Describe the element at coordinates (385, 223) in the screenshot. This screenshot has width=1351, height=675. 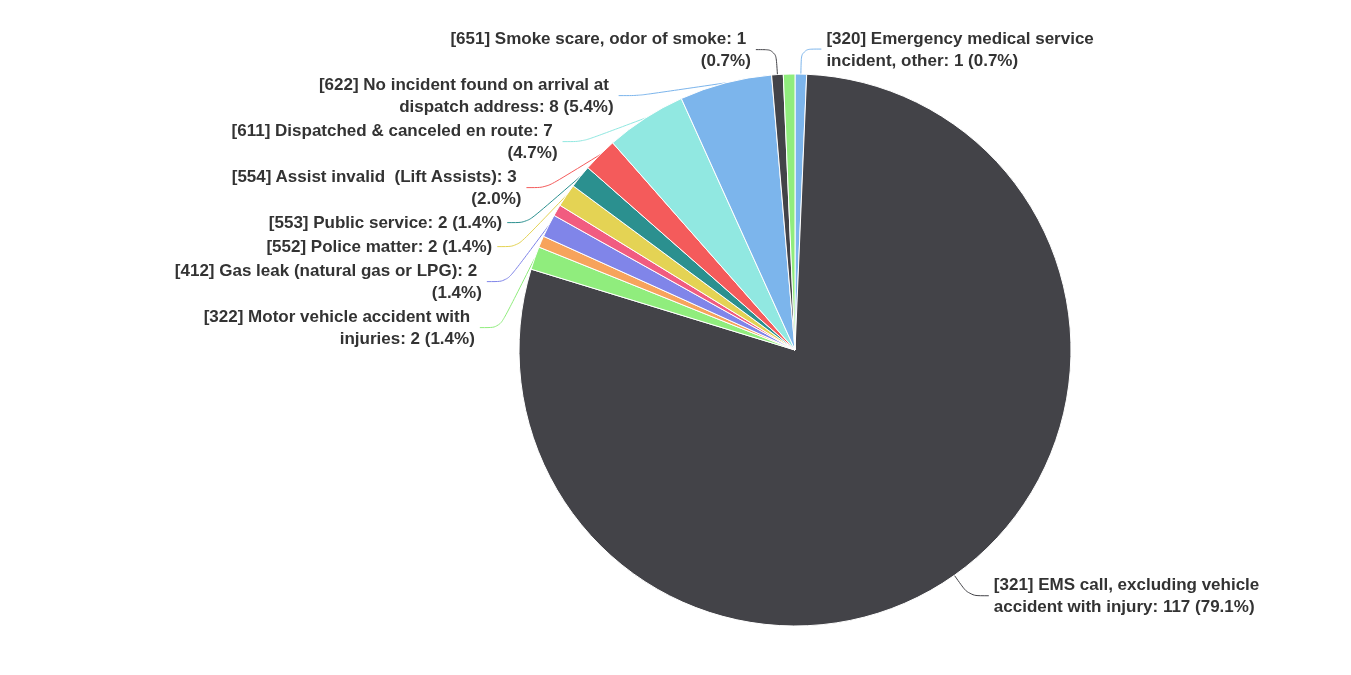
I see `slice-label: [553] Public service: 2 (1.4%)` at that location.